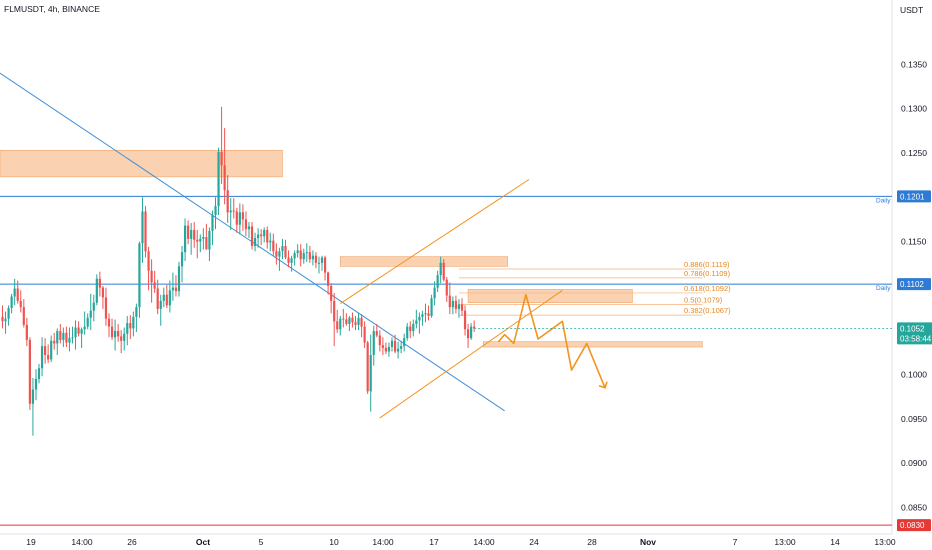  I want to click on x-tick-label: 7, so click(735, 542).